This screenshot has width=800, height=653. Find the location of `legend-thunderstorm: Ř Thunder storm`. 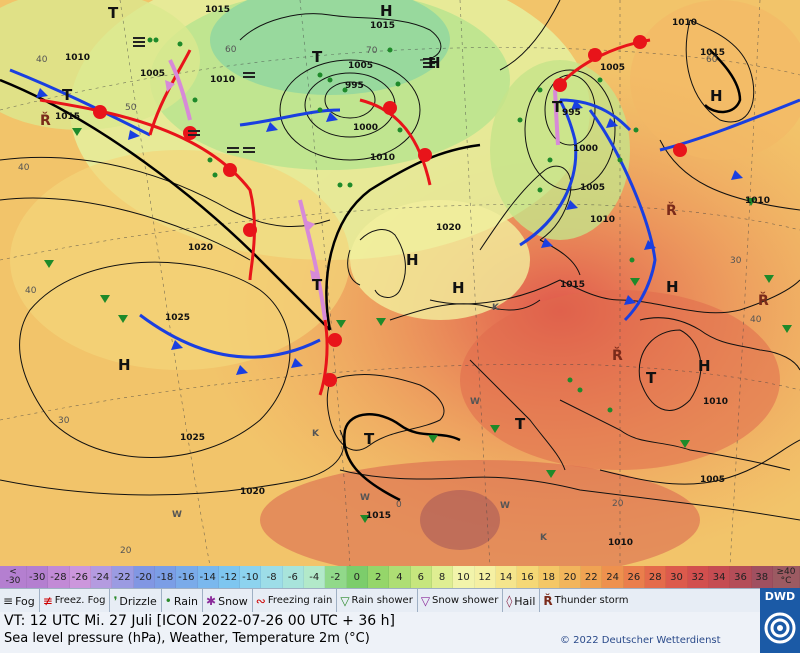

legend-thunderstorm: Ř Thunder storm is located at coordinates (586, 601).